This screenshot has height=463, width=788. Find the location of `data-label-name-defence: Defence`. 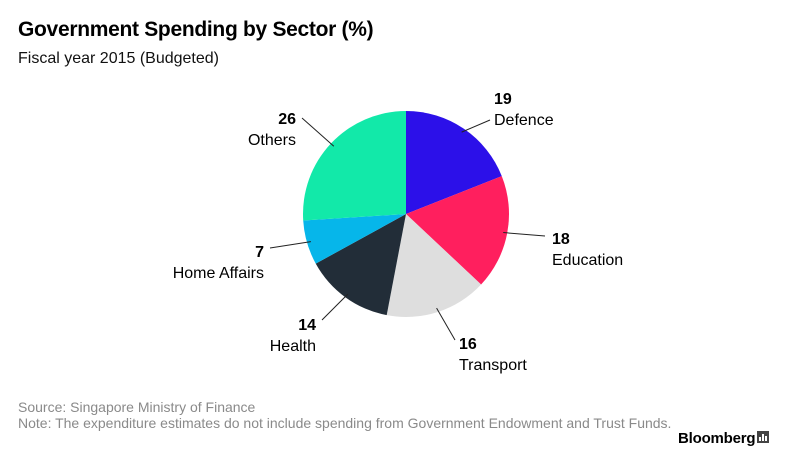

data-label-name-defence: Defence is located at coordinates (524, 120).